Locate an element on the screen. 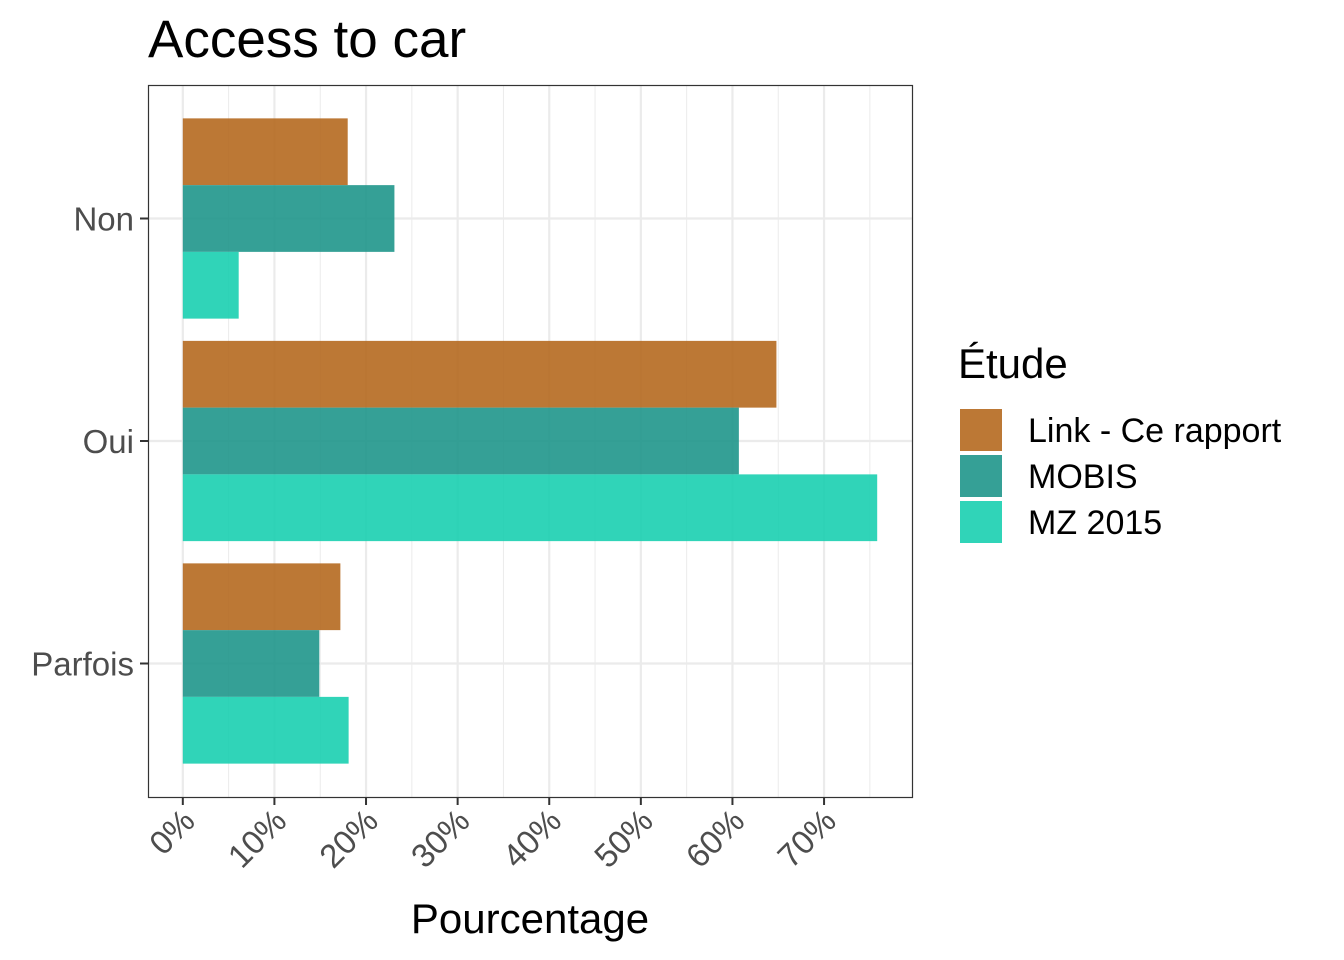 The height and width of the screenshot is (960, 1344). x-tick-label: 60% is located at coordinates (715, 838).